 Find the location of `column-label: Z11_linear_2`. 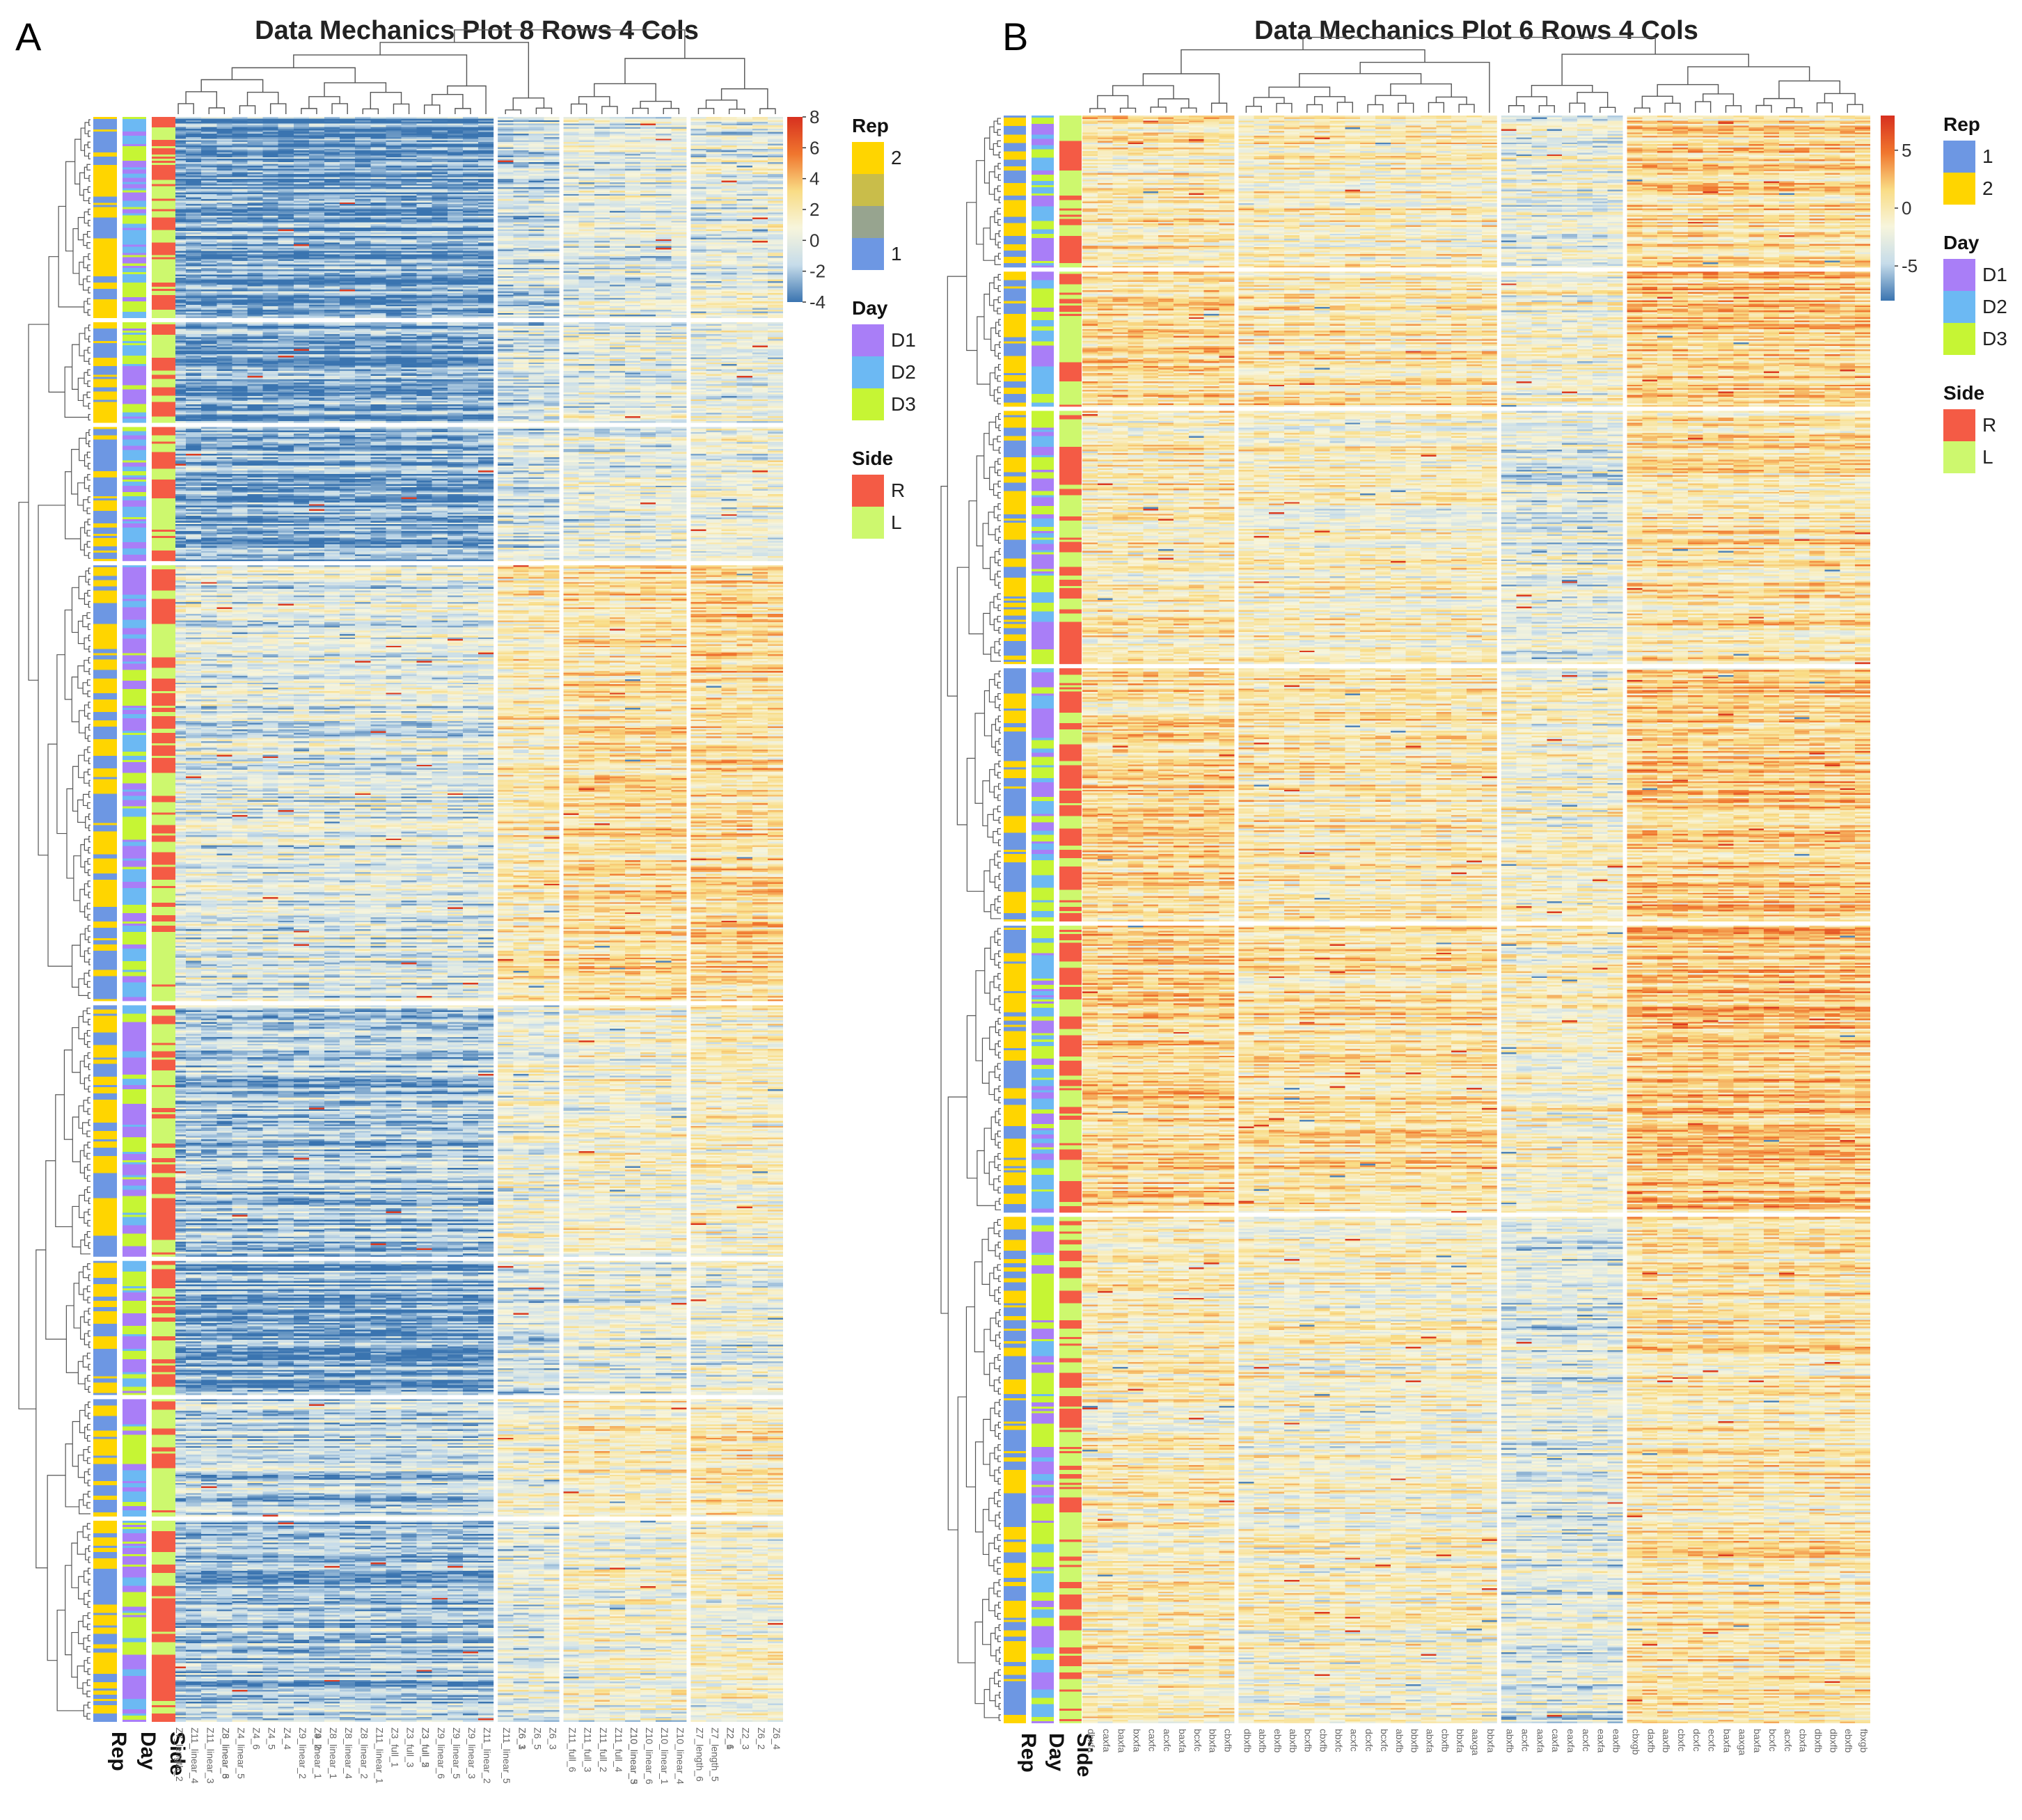

column-label: Z11_linear_2 is located at coordinates (487, 1755).